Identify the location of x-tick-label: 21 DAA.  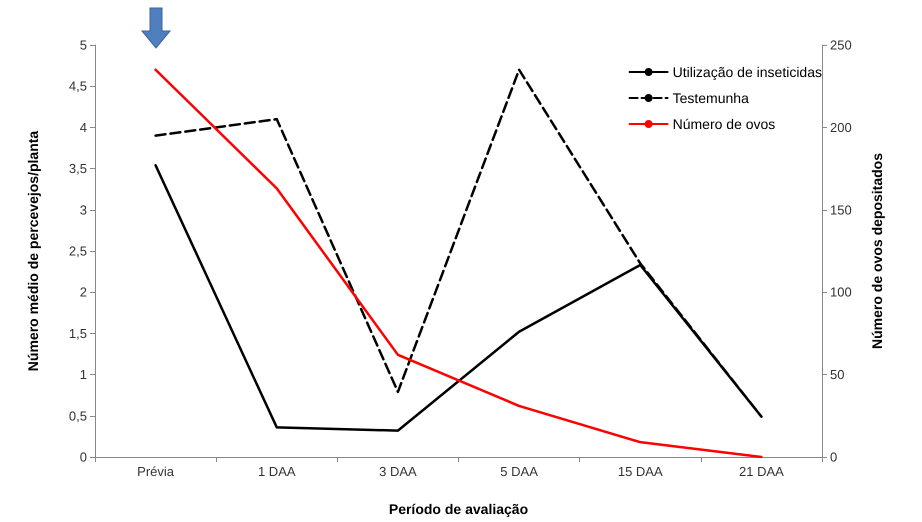
(761, 471).